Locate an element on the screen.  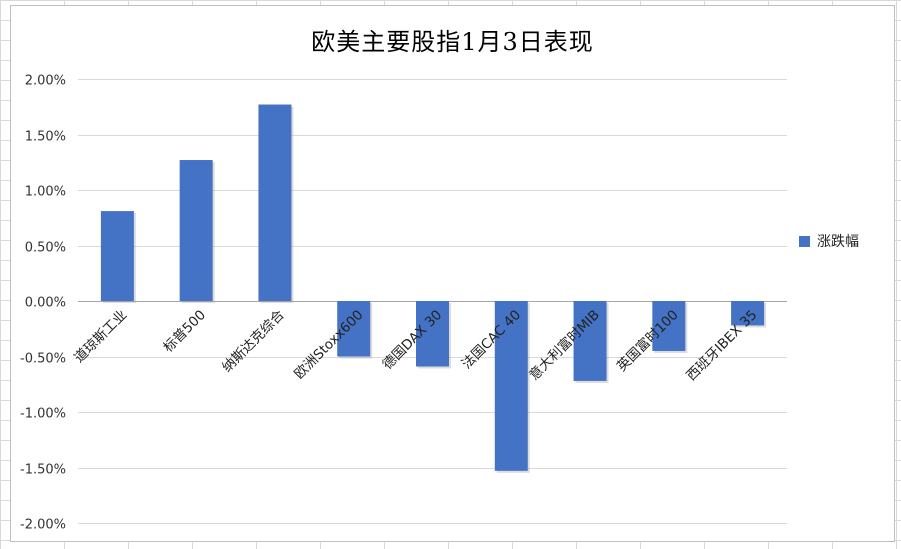
legend-label: 涨跌幅 is located at coordinates (838, 242).